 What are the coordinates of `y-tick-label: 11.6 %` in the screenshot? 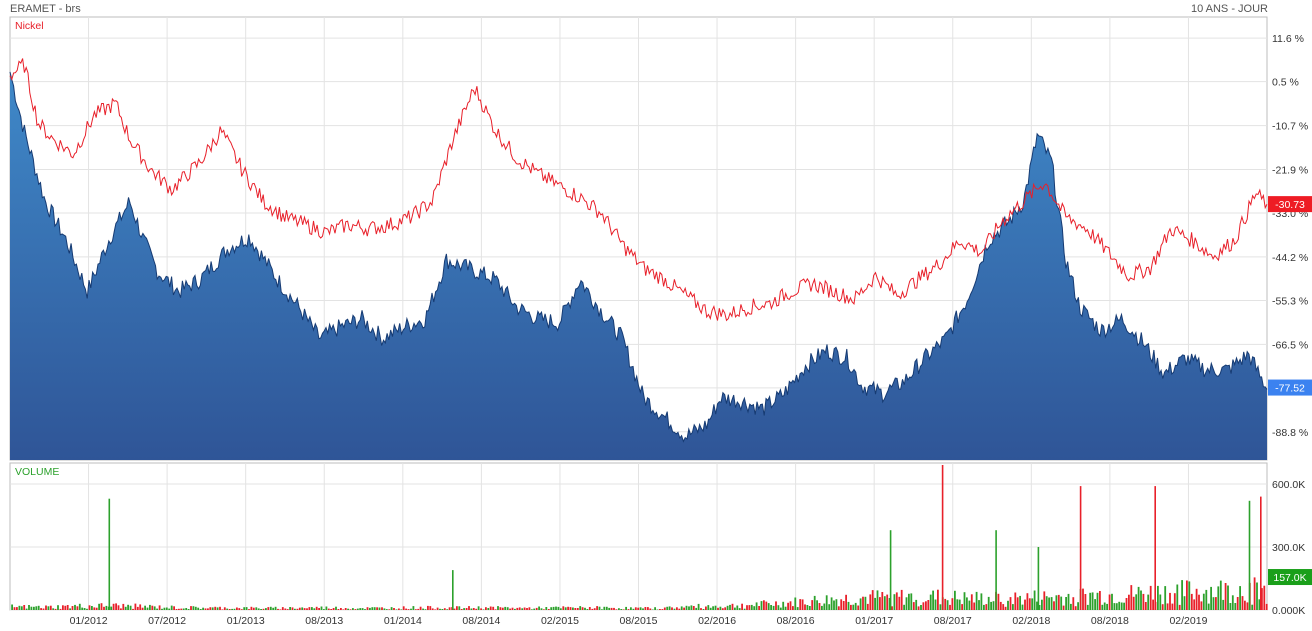 It's located at (1288, 39).